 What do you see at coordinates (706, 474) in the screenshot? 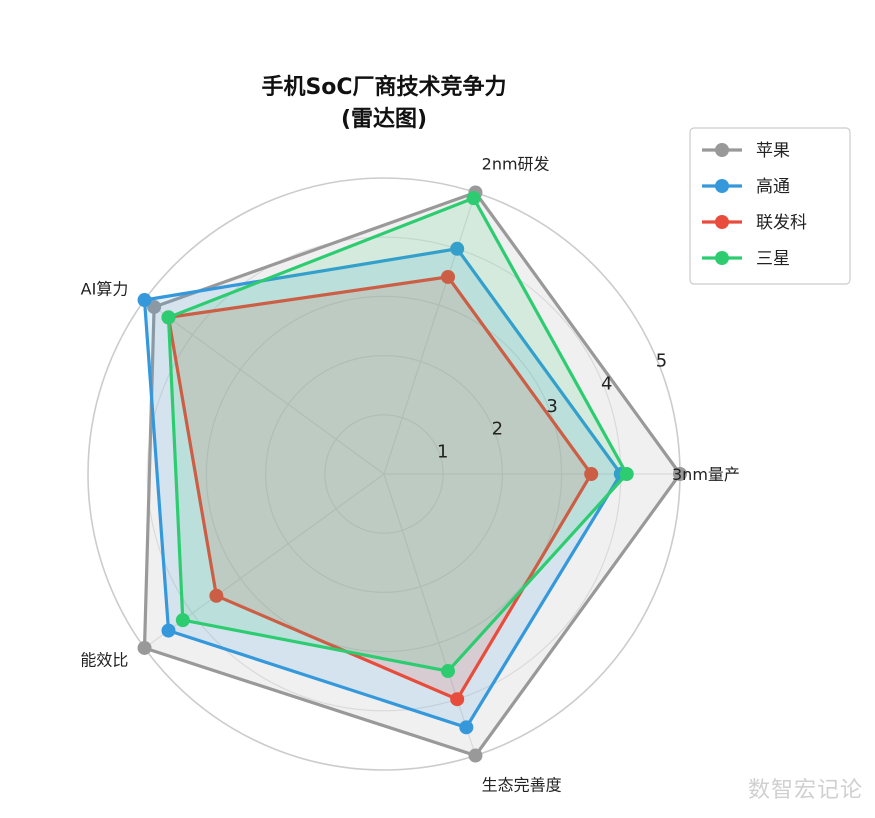
I see `axis-label: 3nm量产` at bounding box center [706, 474].